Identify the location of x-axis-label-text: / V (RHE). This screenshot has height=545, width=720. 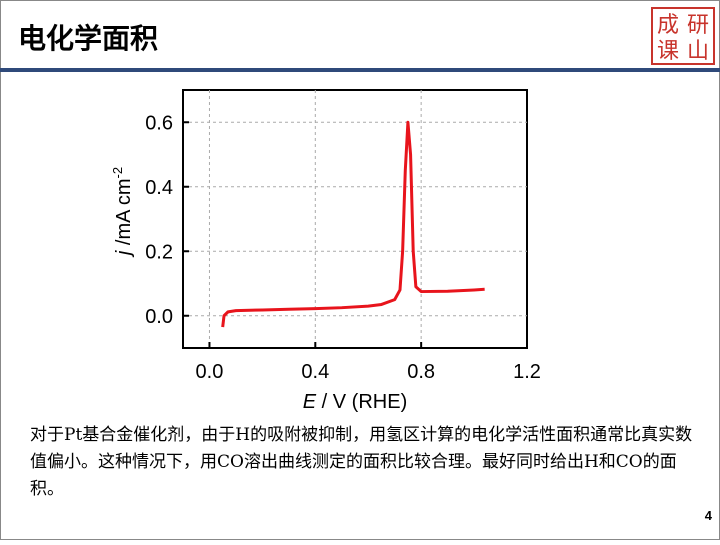
(361, 402).